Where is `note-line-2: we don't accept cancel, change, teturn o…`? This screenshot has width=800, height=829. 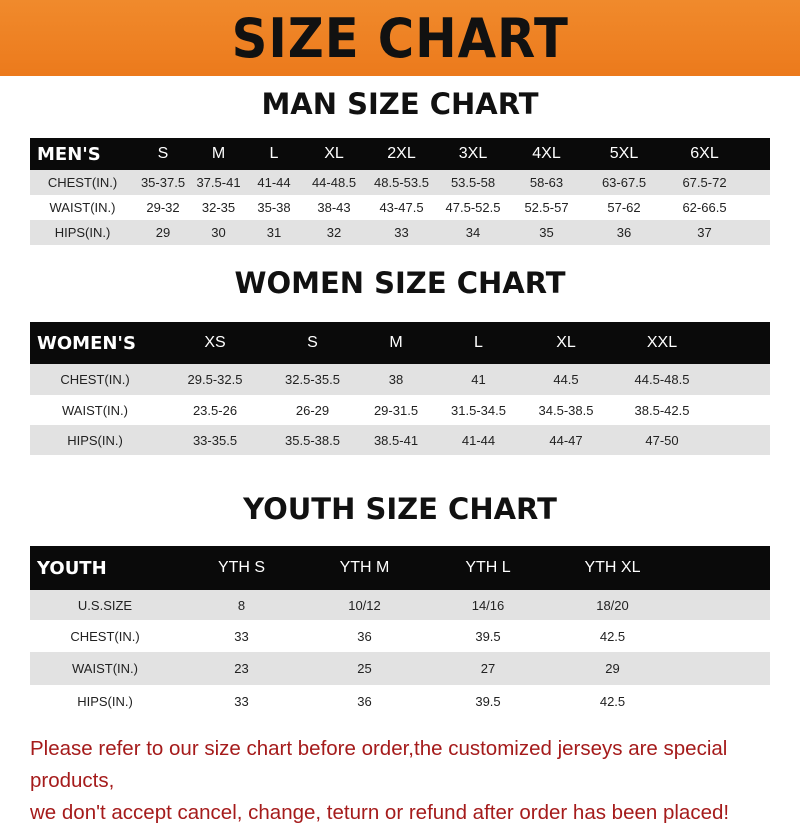
note-line-2: we don't accept cancel, change, teturn o… is located at coordinates (380, 812).